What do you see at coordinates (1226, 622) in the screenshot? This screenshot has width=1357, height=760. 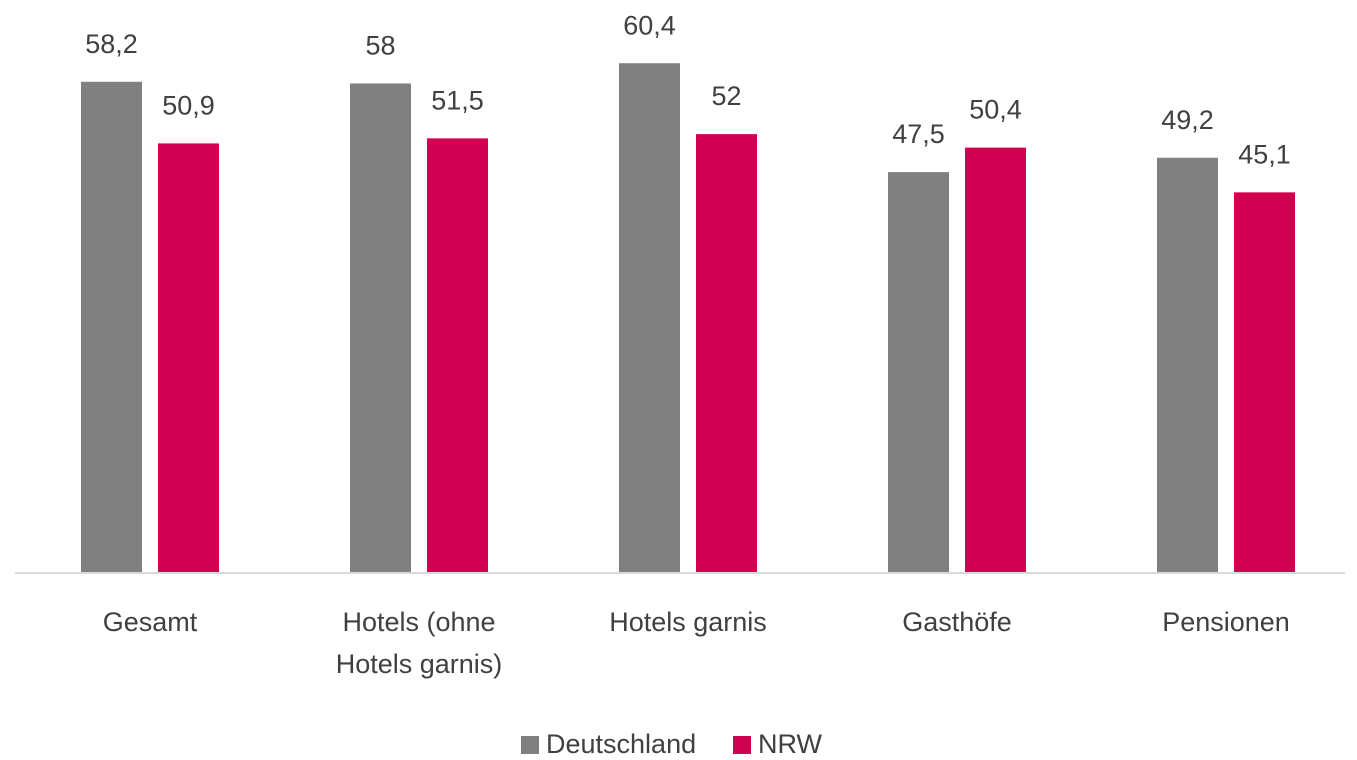 I see `x-tick-label: Pensionen` at bounding box center [1226, 622].